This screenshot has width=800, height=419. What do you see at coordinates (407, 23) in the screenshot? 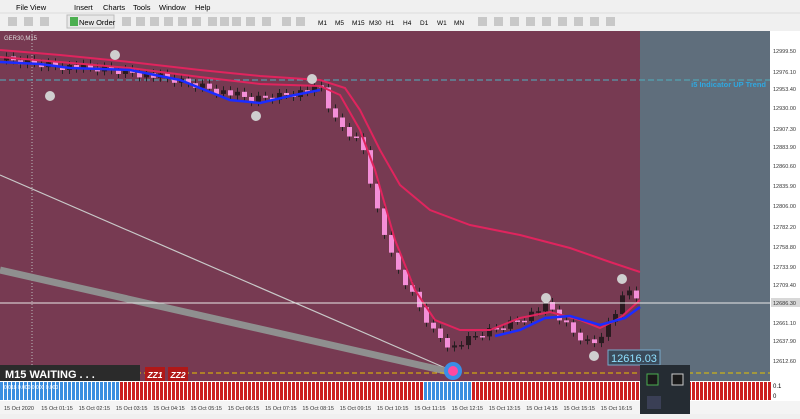
I see `timeframe-button: H4` at bounding box center [407, 23].